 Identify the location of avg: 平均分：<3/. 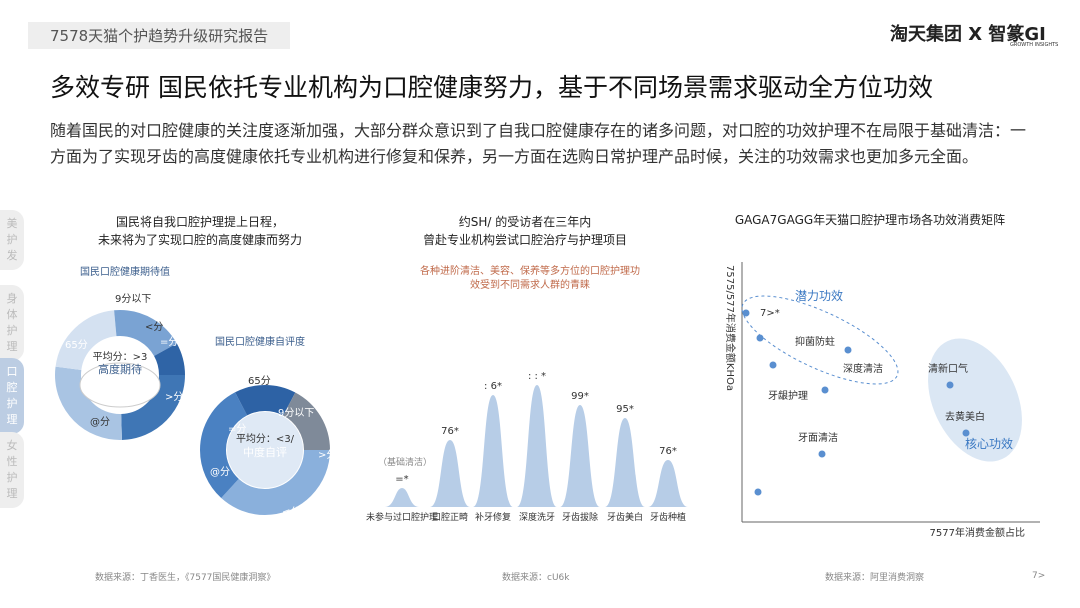
(265, 439).